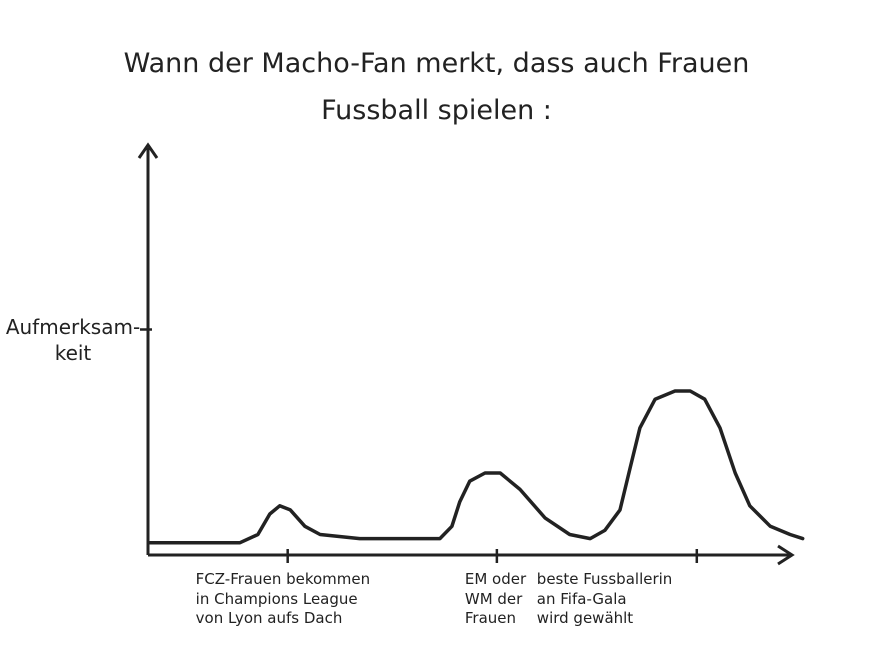 The image size is (873, 654). I want to click on y-axis-arrow, so click(148, 150).